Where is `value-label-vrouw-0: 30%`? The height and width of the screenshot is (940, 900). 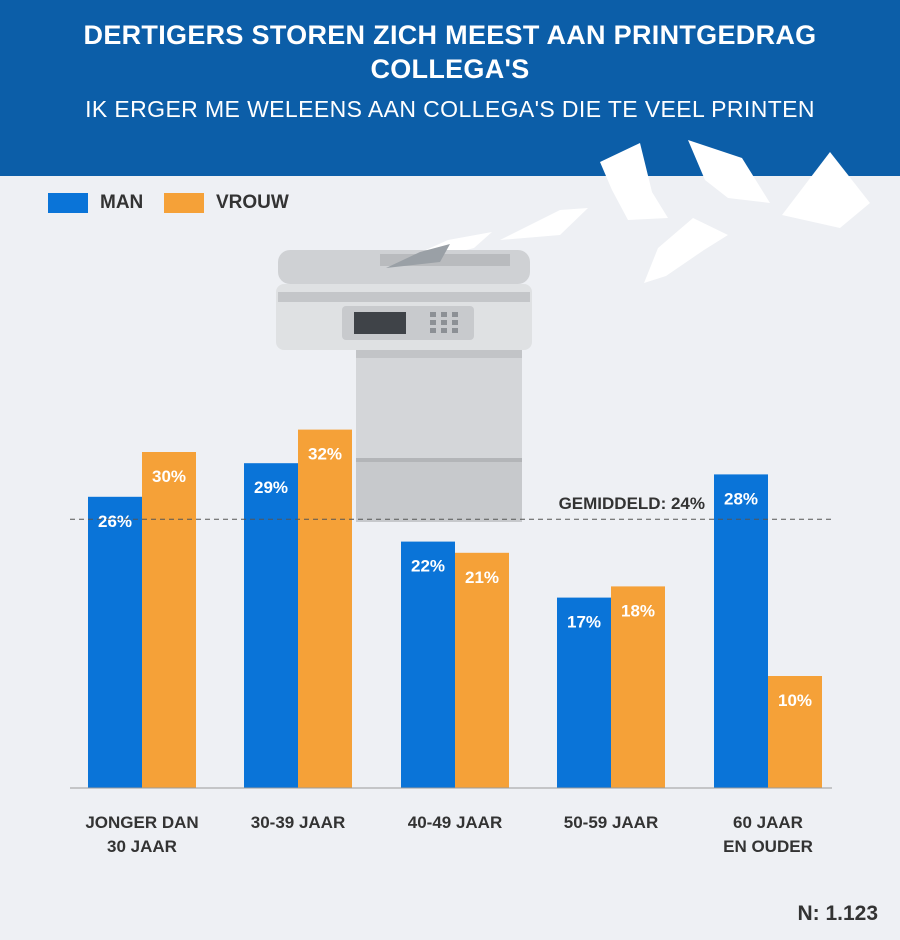
value-label-vrouw-0: 30% is located at coordinates (169, 476).